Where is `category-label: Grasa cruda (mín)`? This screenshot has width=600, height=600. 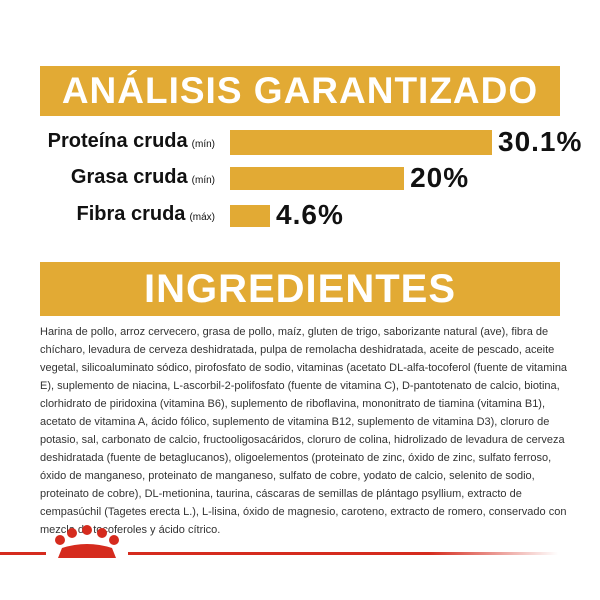
category-label: Grasa cruda (mín) is located at coordinates (143, 177).